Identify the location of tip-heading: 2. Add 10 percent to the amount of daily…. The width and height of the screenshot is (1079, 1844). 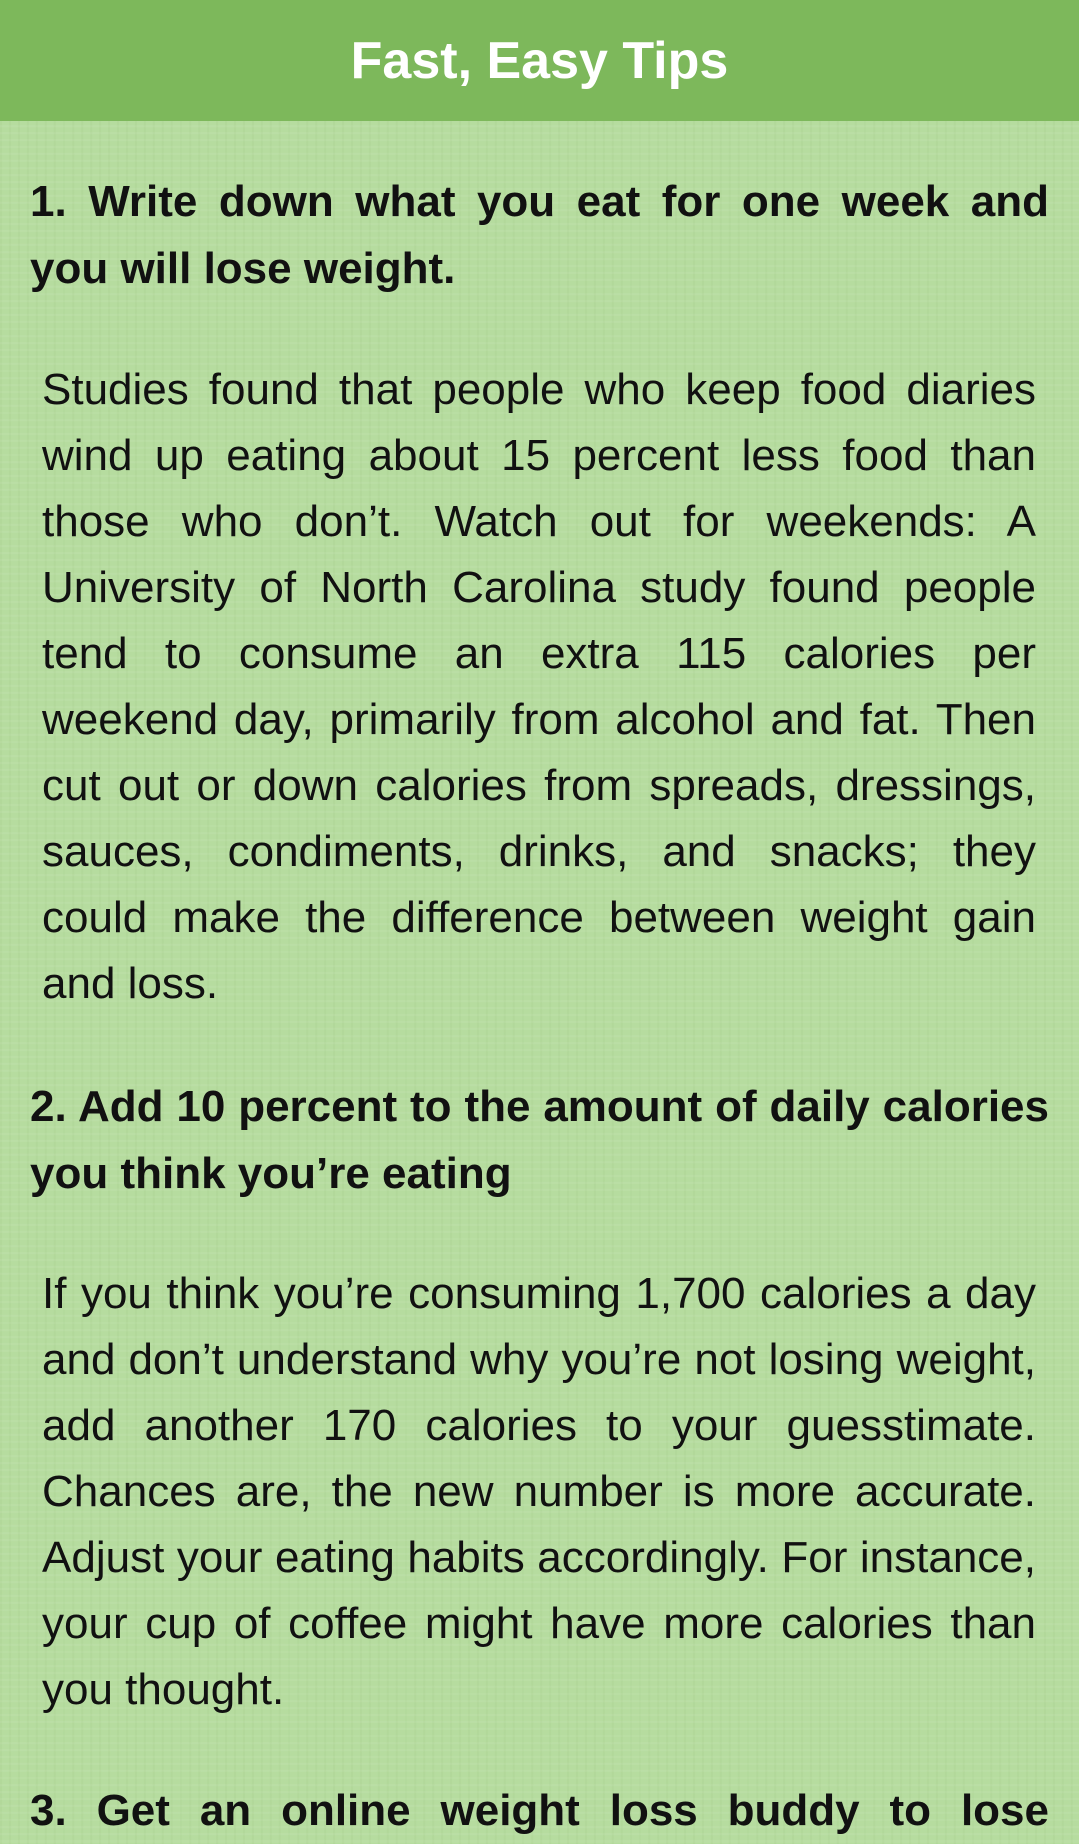
(539, 1140).